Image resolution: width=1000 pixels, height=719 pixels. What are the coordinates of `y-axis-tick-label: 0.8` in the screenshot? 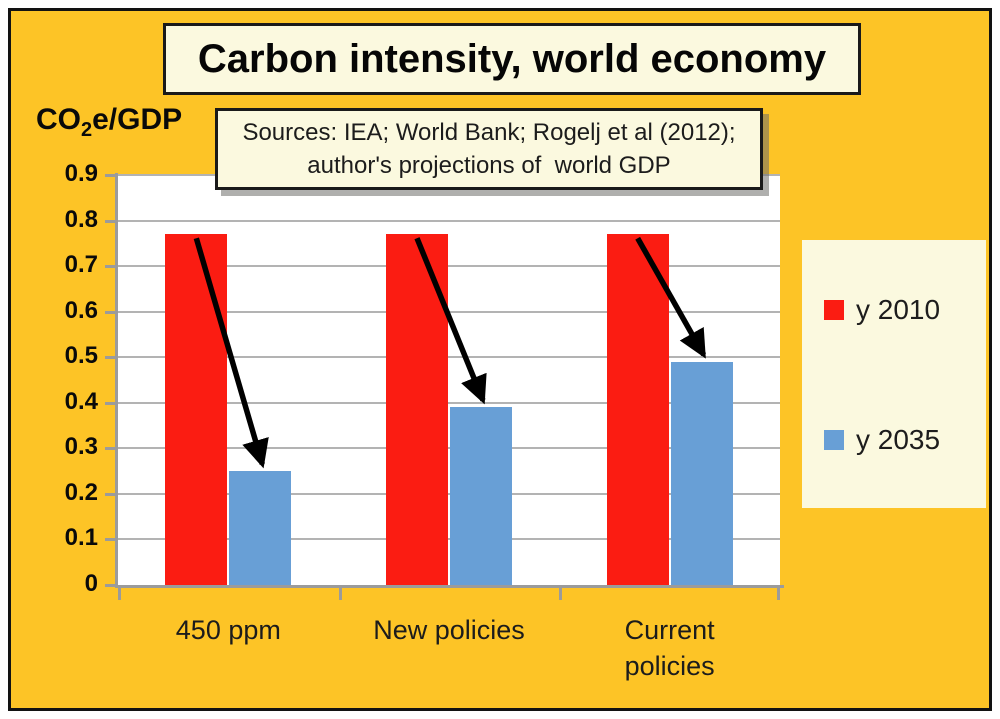 It's located at (81, 219).